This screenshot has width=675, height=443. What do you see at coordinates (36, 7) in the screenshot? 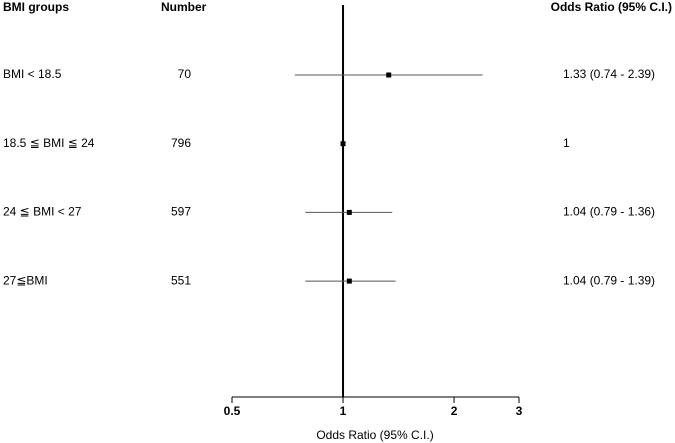
I see `column-header: BMI groups` at bounding box center [36, 7].